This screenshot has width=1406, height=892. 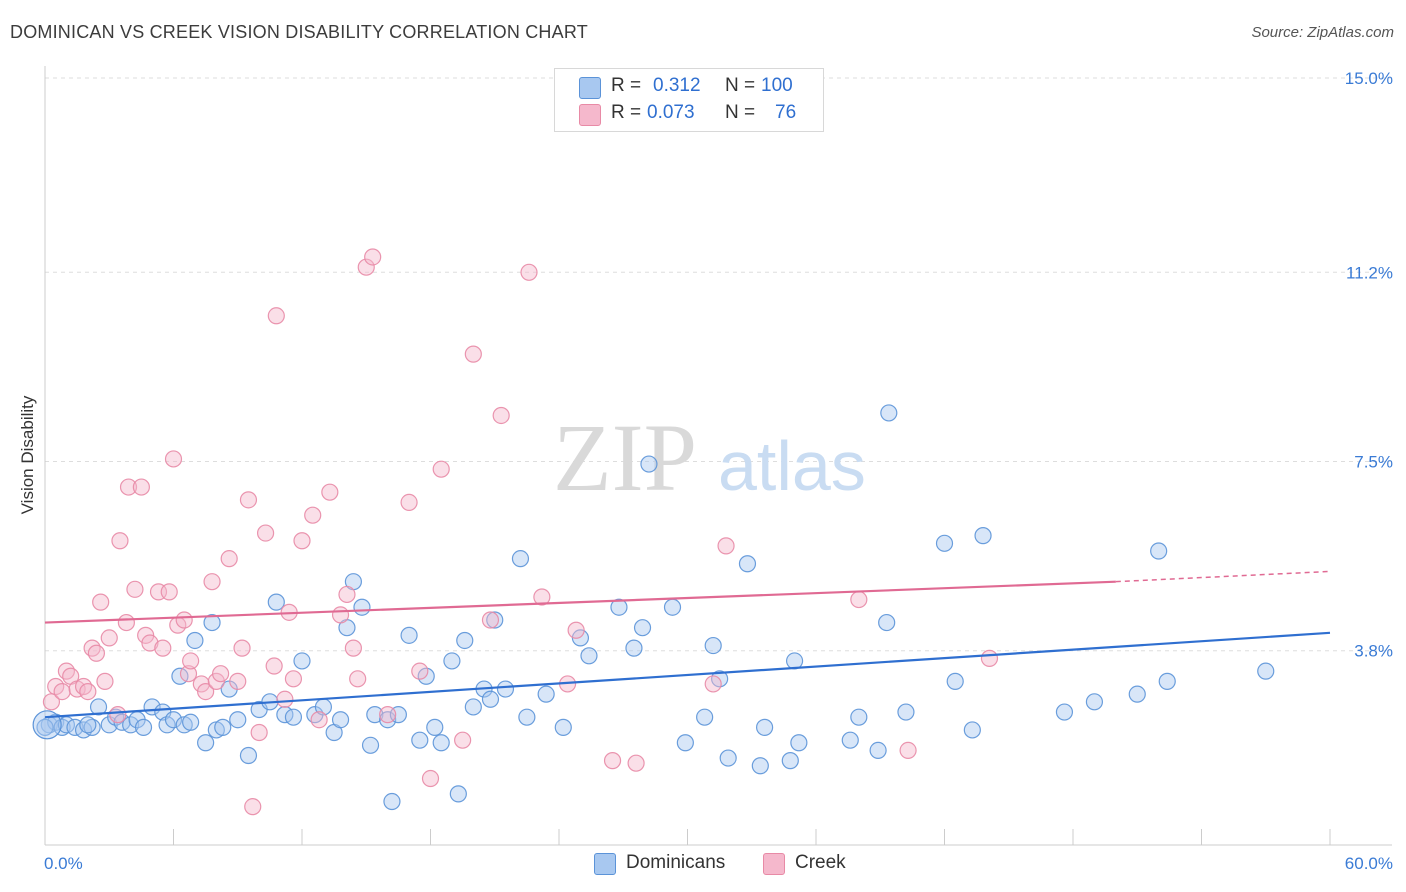 What do you see at coordinates (580, 602) in the screenshot?
I see `creek-trend-line` at bounding box center [580, 602].